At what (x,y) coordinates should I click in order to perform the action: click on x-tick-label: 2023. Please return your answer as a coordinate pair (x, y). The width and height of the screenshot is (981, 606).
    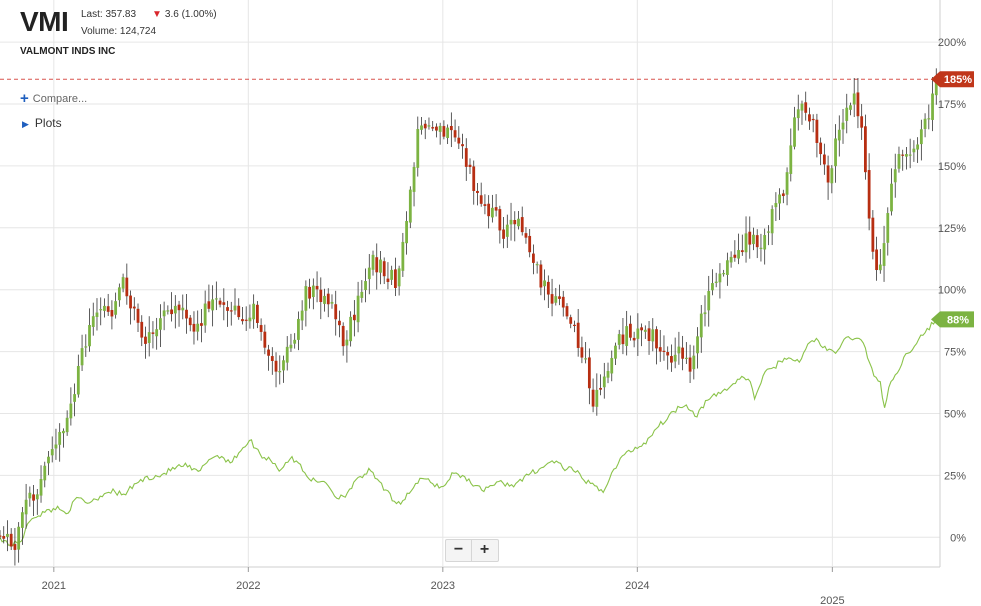
    Looking at the image, I should click on (443, 586).